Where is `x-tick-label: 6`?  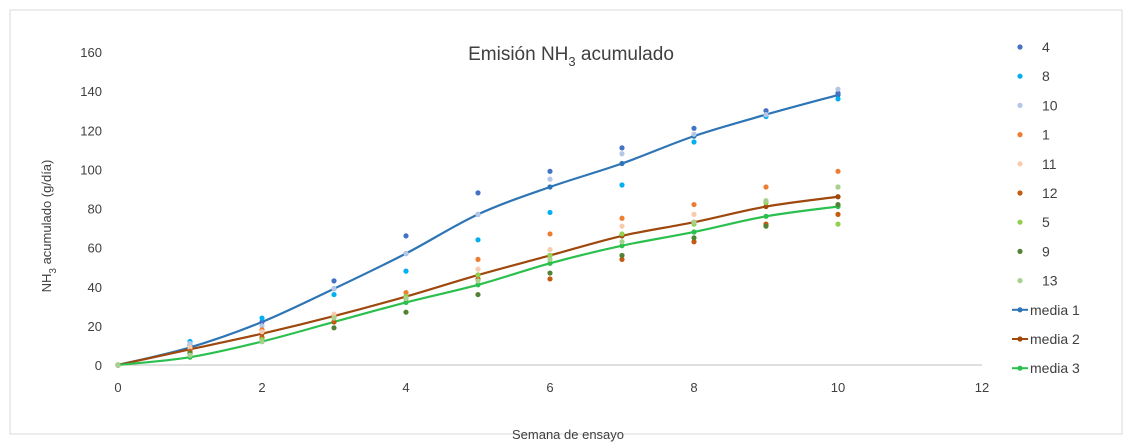 x-tick-label: 6 is located at coordinates (549, 387).